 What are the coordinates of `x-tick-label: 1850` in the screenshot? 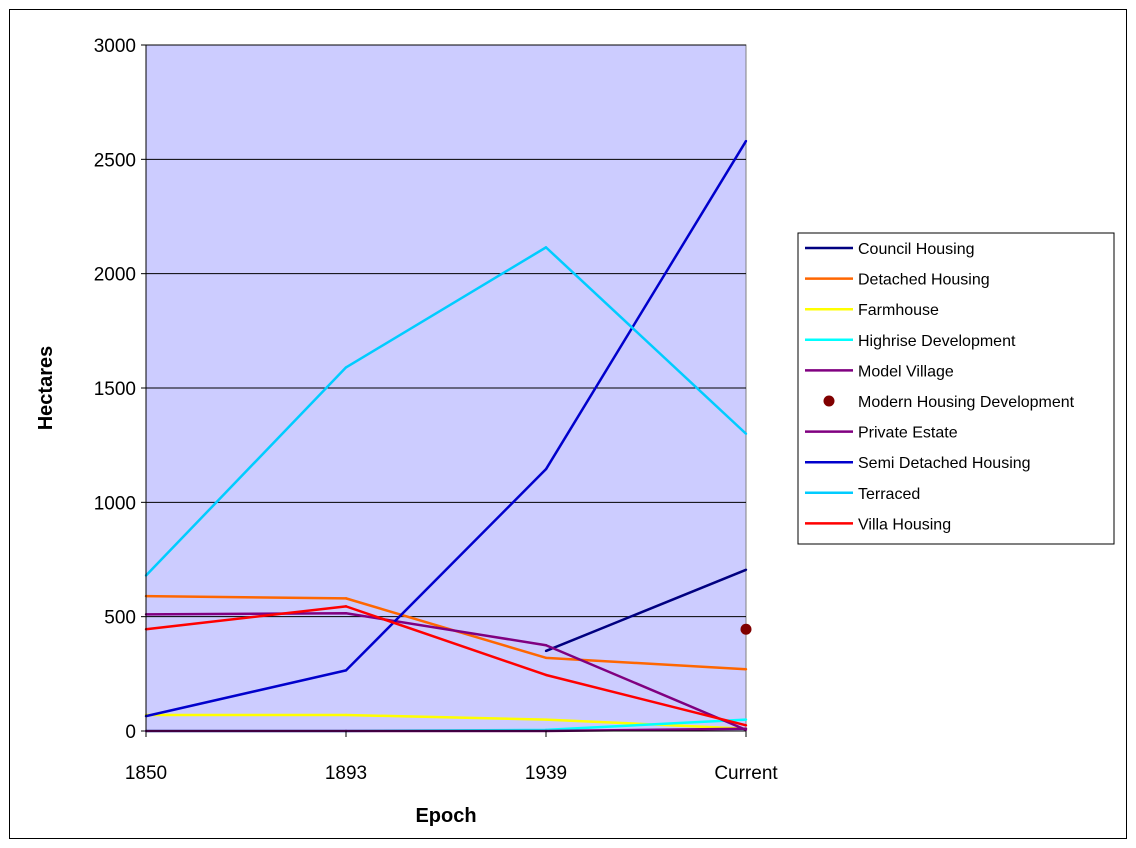 It's located at (146, 773).